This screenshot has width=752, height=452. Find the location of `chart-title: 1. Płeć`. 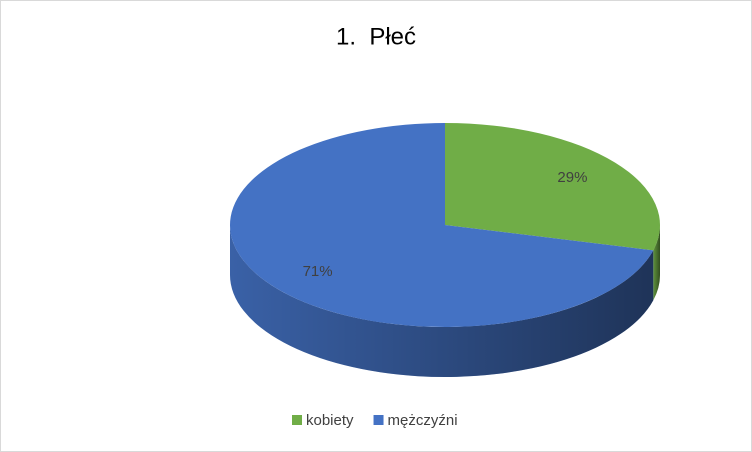

chart-title: 1. Płeć is located at coordinates (376, 36).